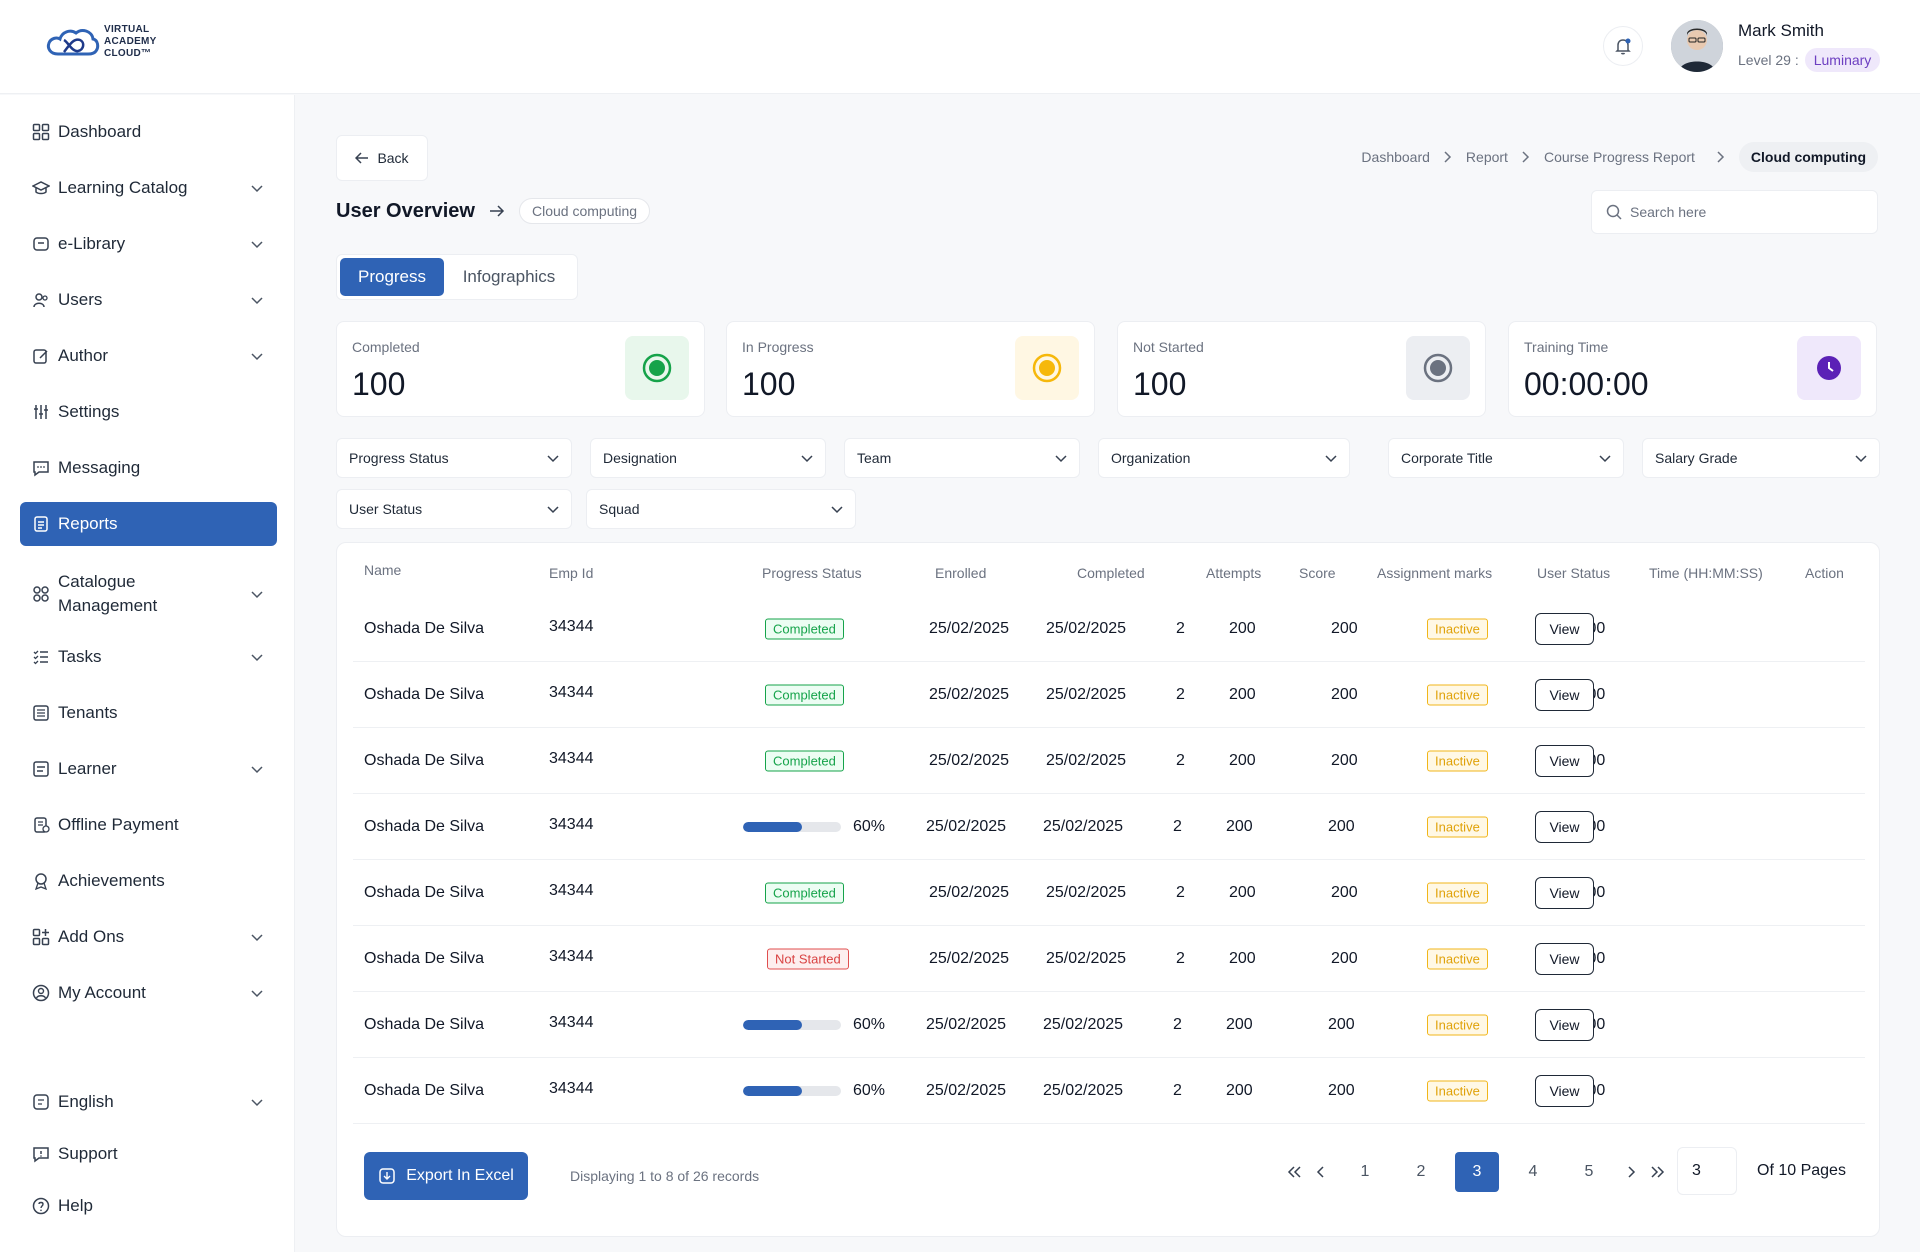  Describe the element at coordinates (769, 384) in the screenshot. I see `stat-value: 100` at that location.